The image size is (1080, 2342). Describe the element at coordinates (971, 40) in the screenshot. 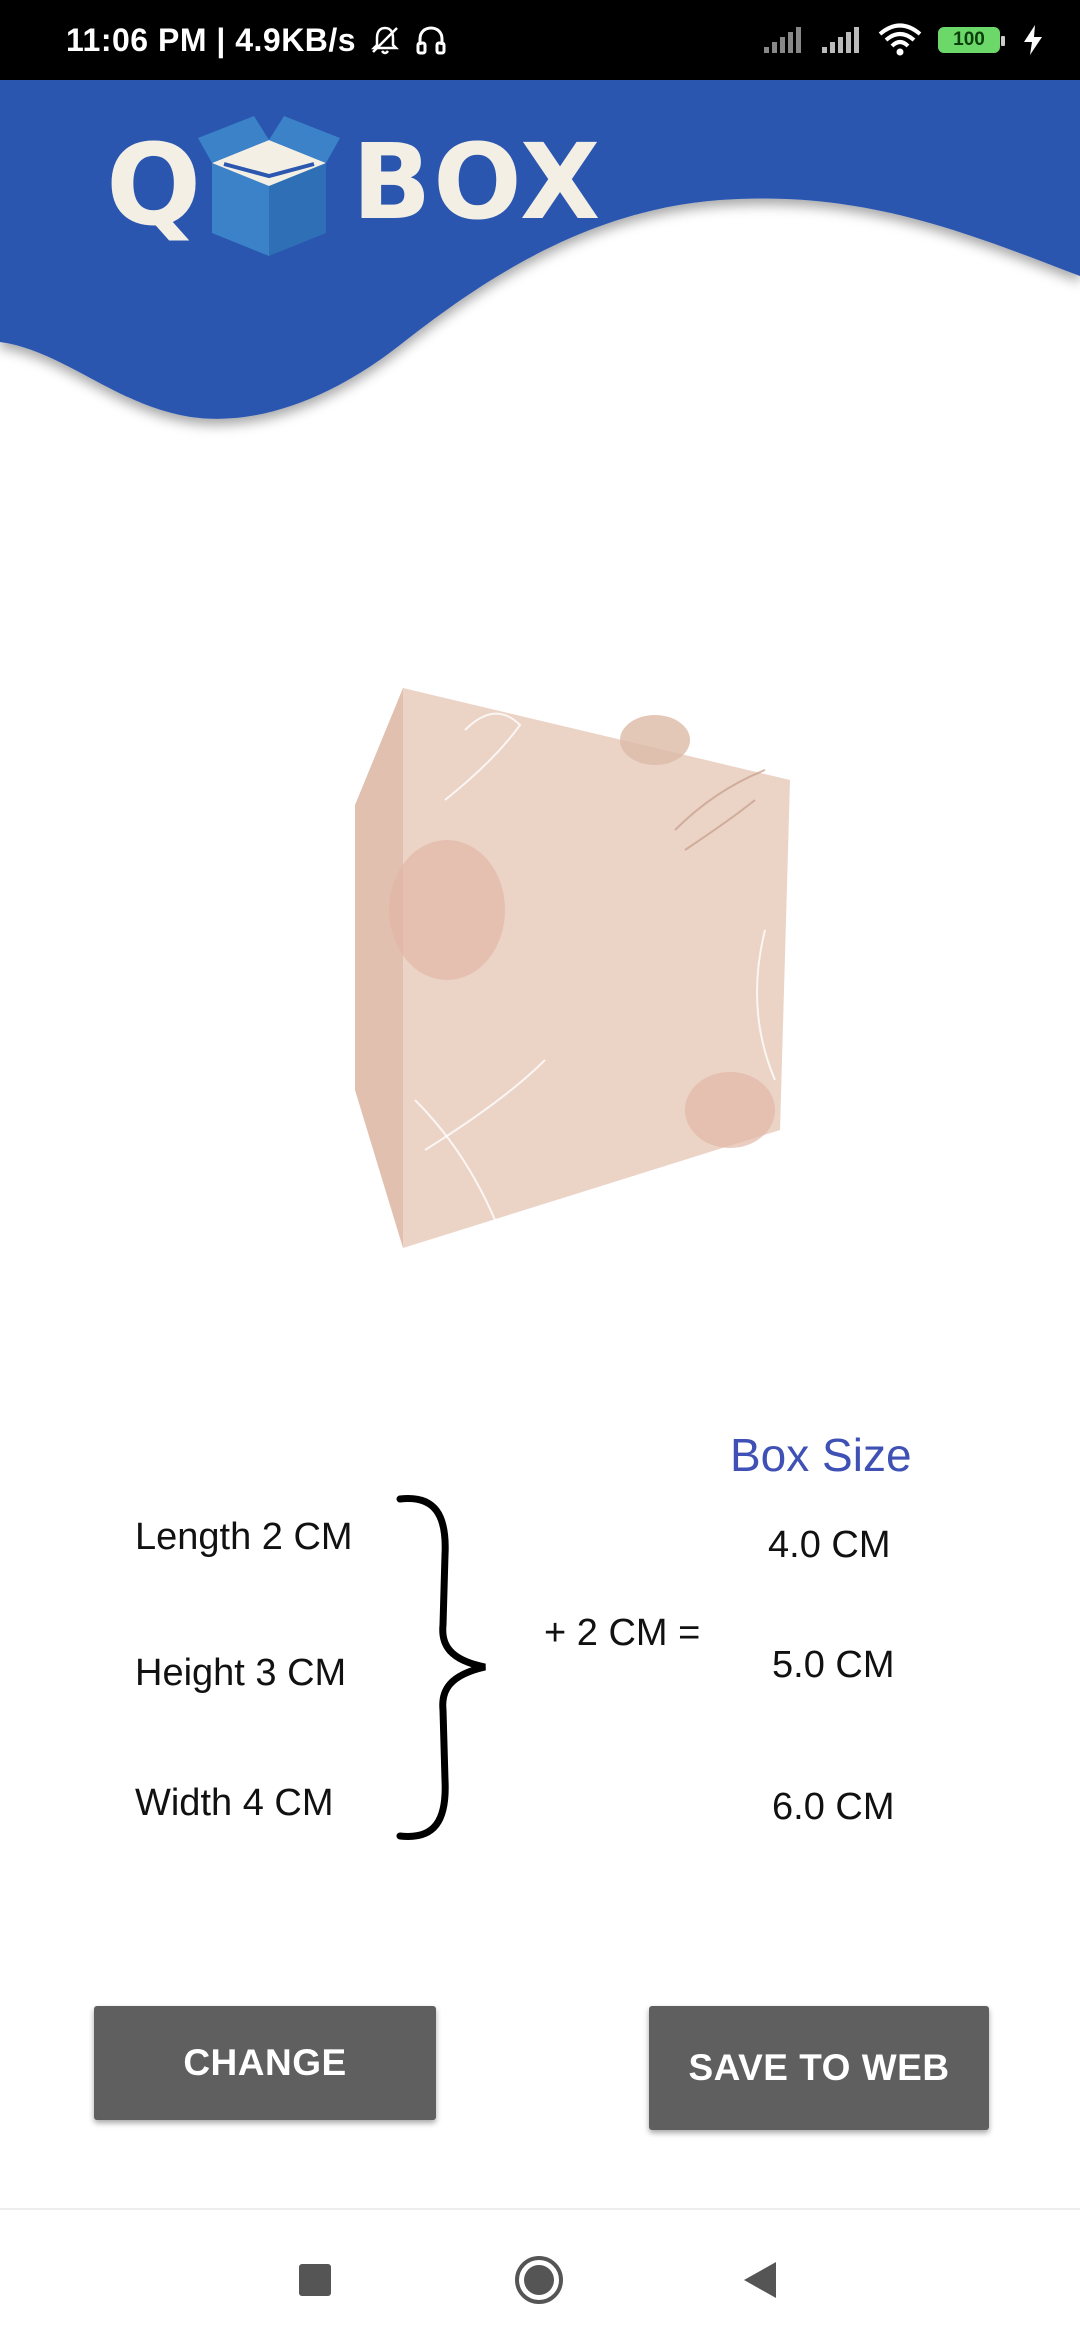

I see `battery-indicator: 100` at that location.